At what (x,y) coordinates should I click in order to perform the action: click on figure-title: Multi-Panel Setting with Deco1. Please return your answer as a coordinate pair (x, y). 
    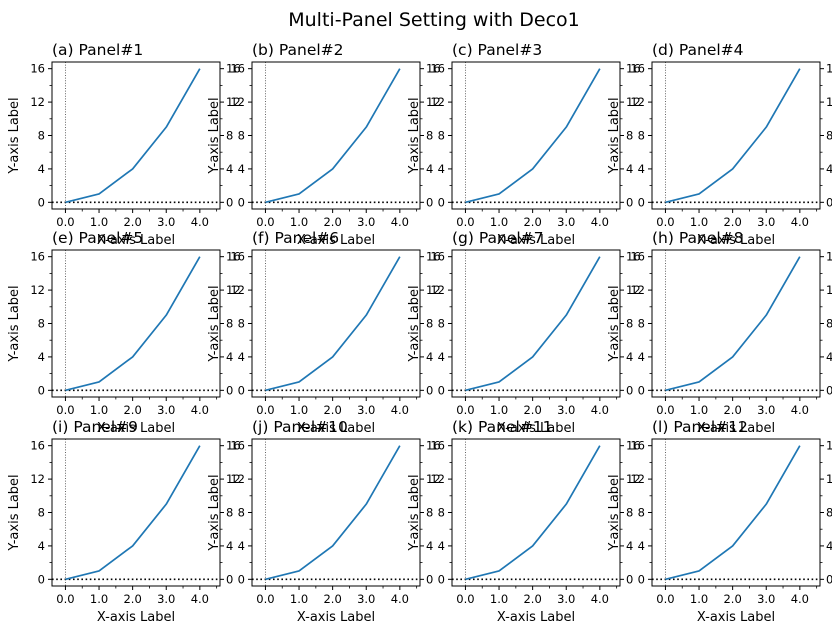
    Looking at the image, I should click on (434, 20).